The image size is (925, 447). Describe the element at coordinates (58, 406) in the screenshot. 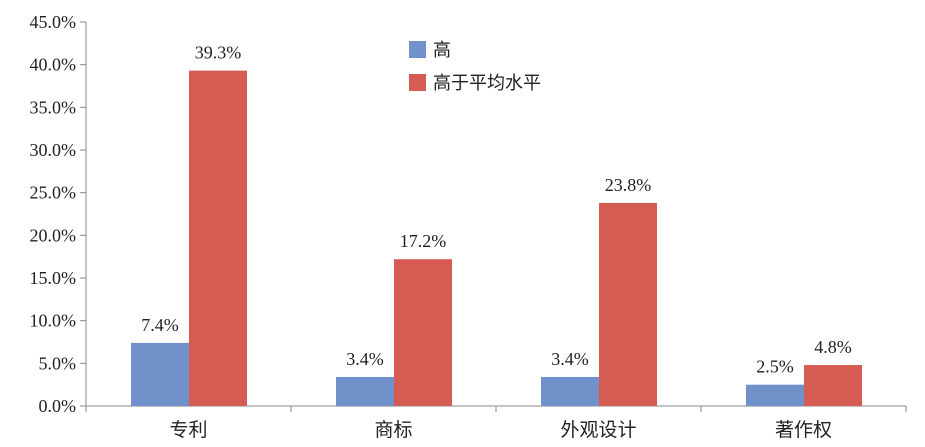

I see `y-tick-label: 0.0%` at that location.